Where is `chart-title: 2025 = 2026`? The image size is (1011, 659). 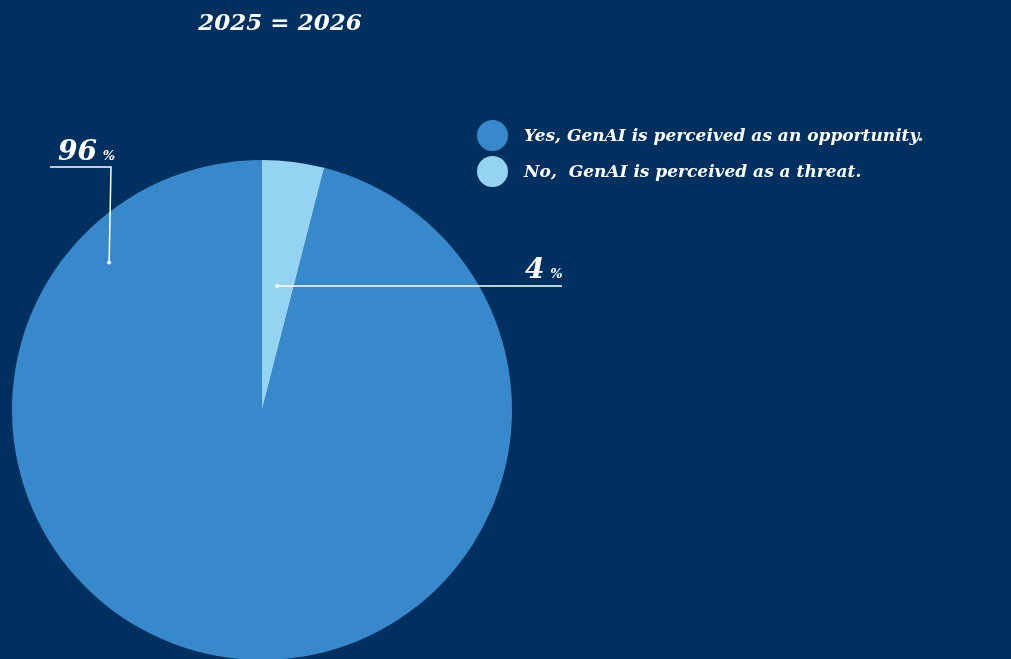
chart-title: 2025 = 2026 is located at coordinates (280, 21).